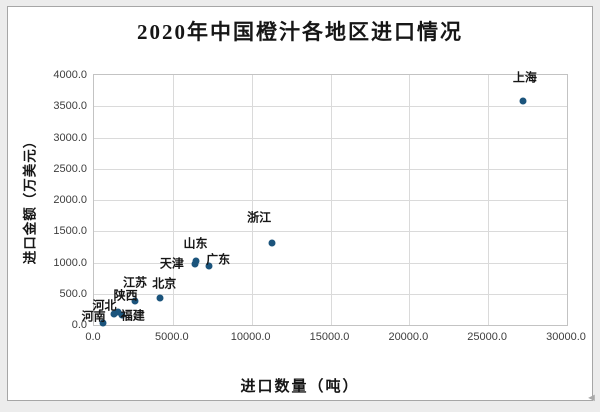  I want to click on point-jiangsu, so click(135, 301).